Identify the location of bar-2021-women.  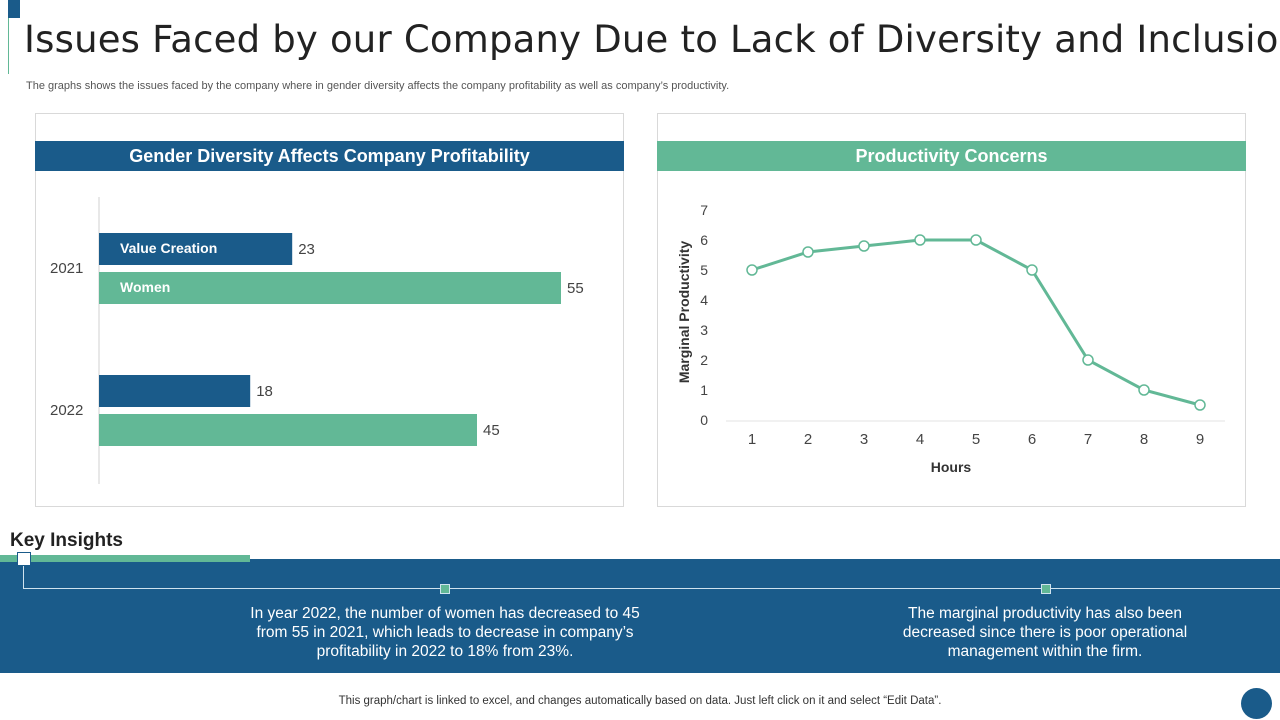
(330, 288).